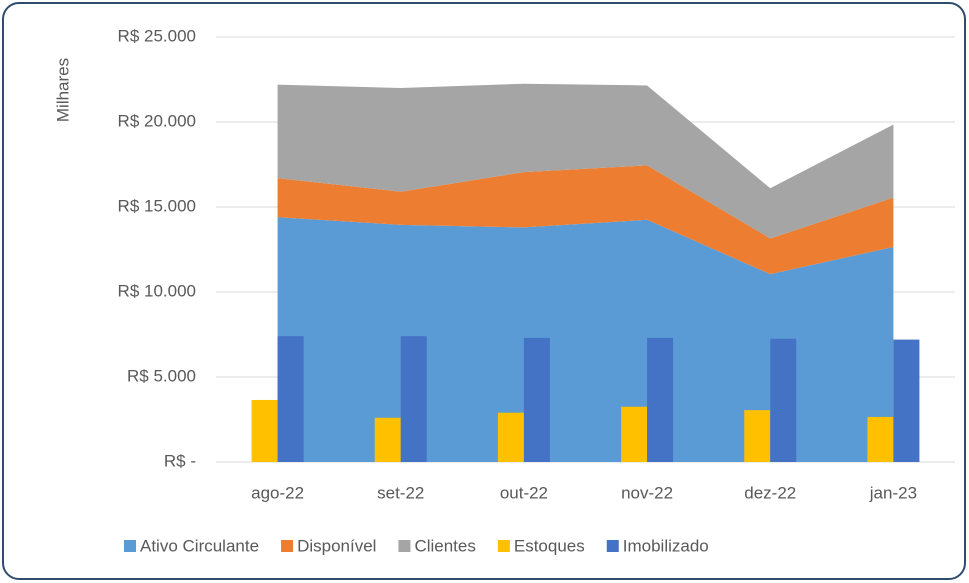  What do you see at coordinates (524, 492) in the screenshot?
I see `x-tick-label: out-22` at bounding box center [524, 492].